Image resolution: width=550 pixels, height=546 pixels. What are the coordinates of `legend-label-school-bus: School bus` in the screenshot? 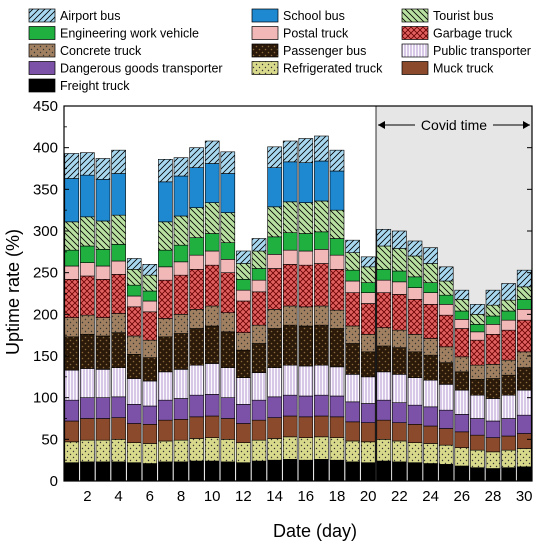 It's located at (314, 16).